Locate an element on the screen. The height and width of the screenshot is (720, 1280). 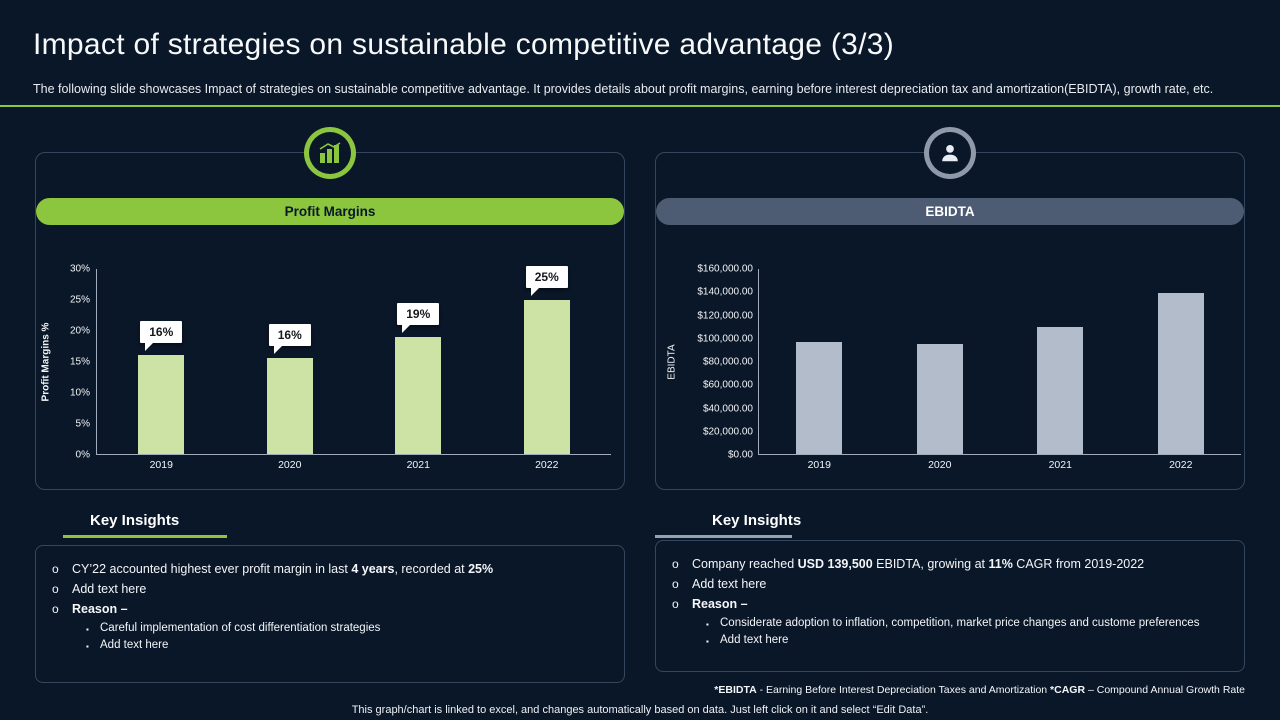
y-axis-tick: 25% is located at coordinates (79, 300).